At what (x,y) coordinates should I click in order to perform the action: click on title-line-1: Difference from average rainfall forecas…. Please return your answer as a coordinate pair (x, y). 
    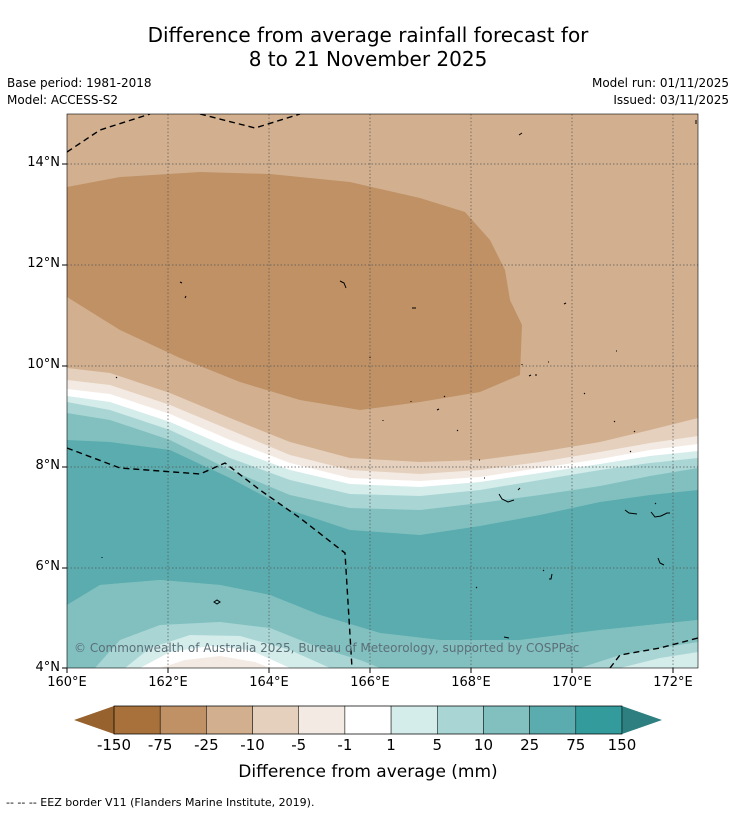
    Looking at the image, I should click on (368, 35).